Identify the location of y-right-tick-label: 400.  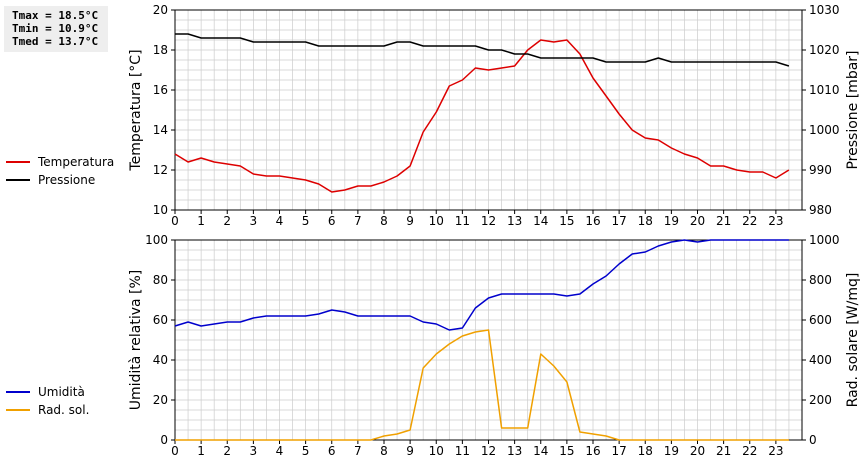
(820, 360).